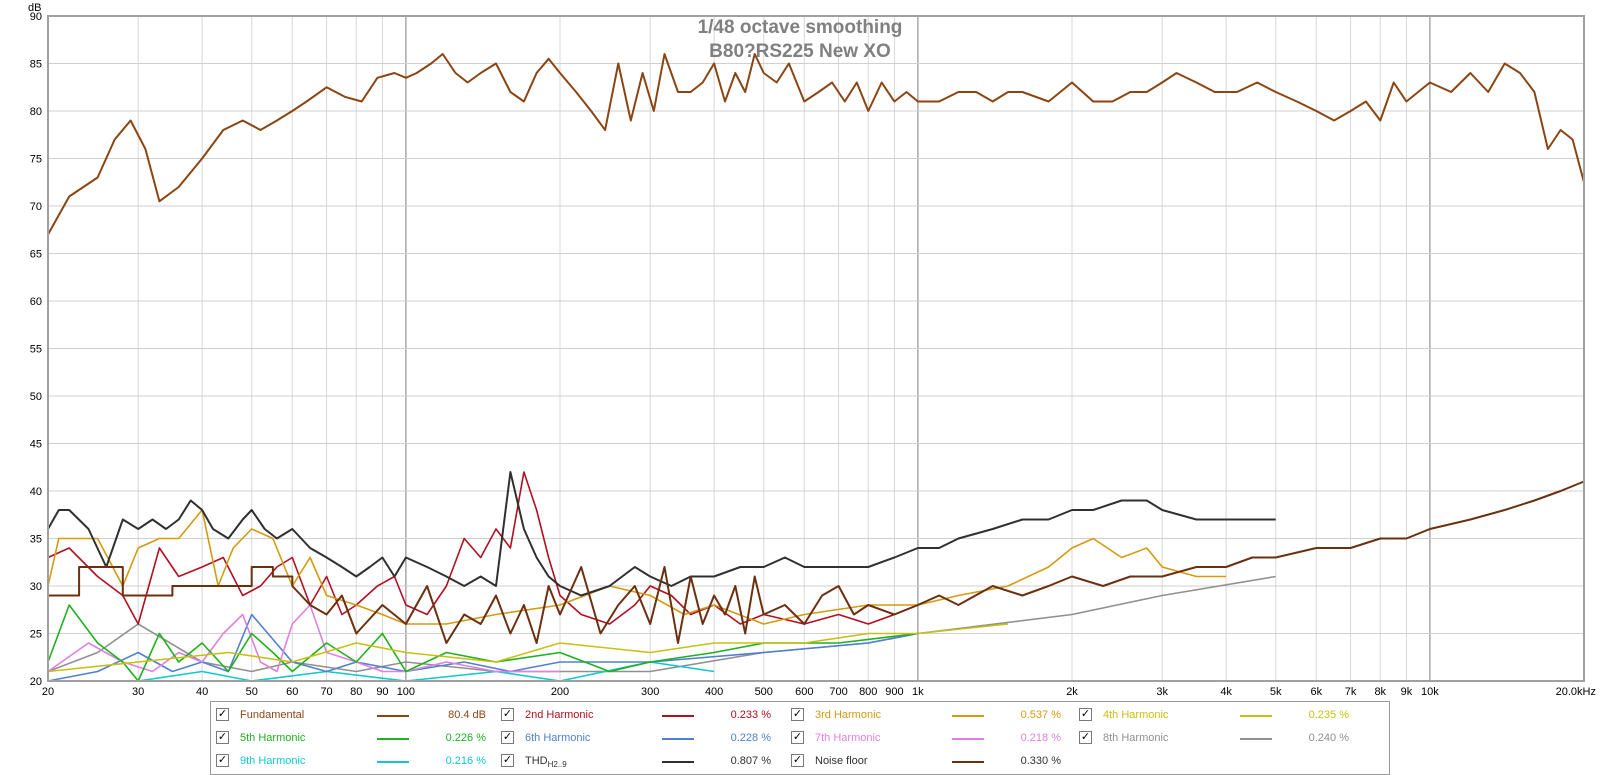 Image resolution: width=1600 pixels, height=775 pixels. What do you see at coordinates (36, 65) in the screenshot?
I see `y-tick-label: 85` at bounding box center [36, 65].